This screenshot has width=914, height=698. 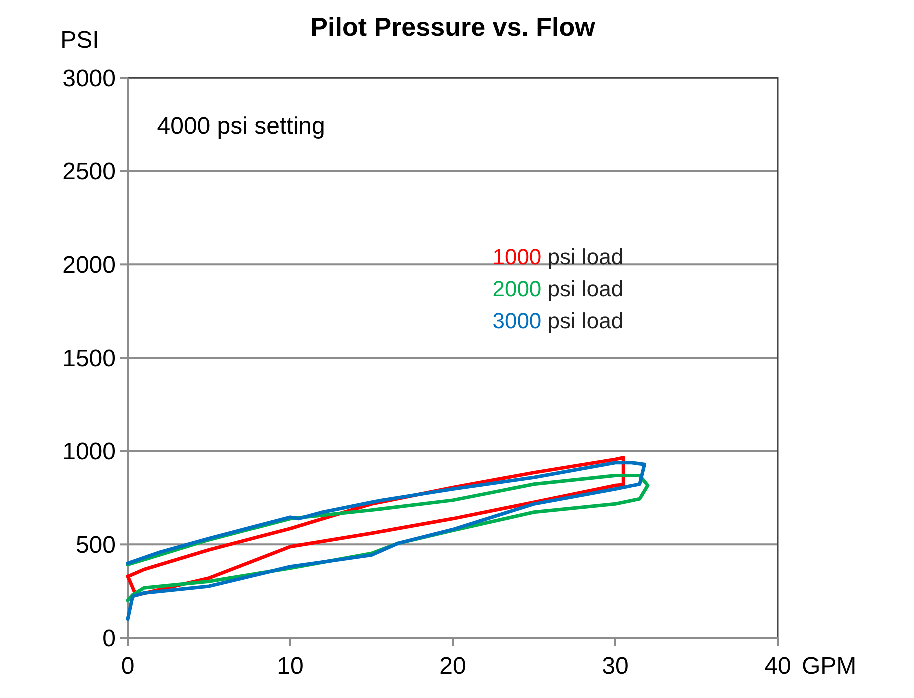 I want to click on y-tick-label: 1500, so click(x=89, y=358).